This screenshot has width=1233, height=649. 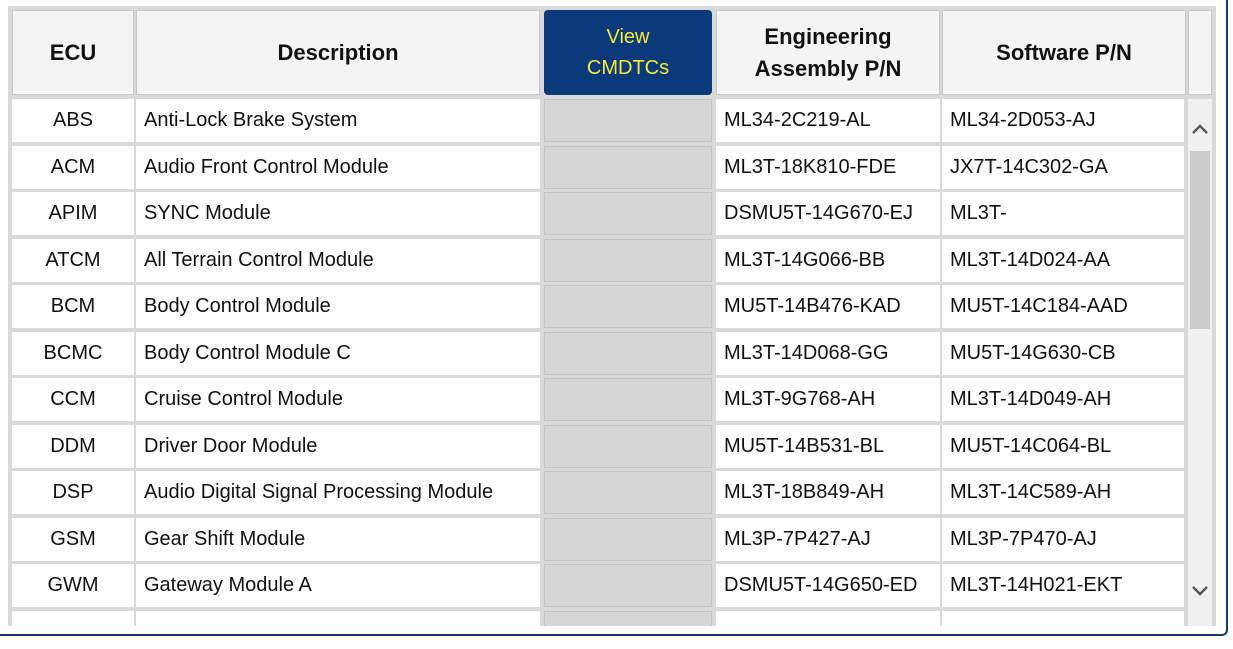 What do you see at coordinates (1063, 618) in the screenshot?
I see `software-pn-cell` at bounding box center [1063, 618].